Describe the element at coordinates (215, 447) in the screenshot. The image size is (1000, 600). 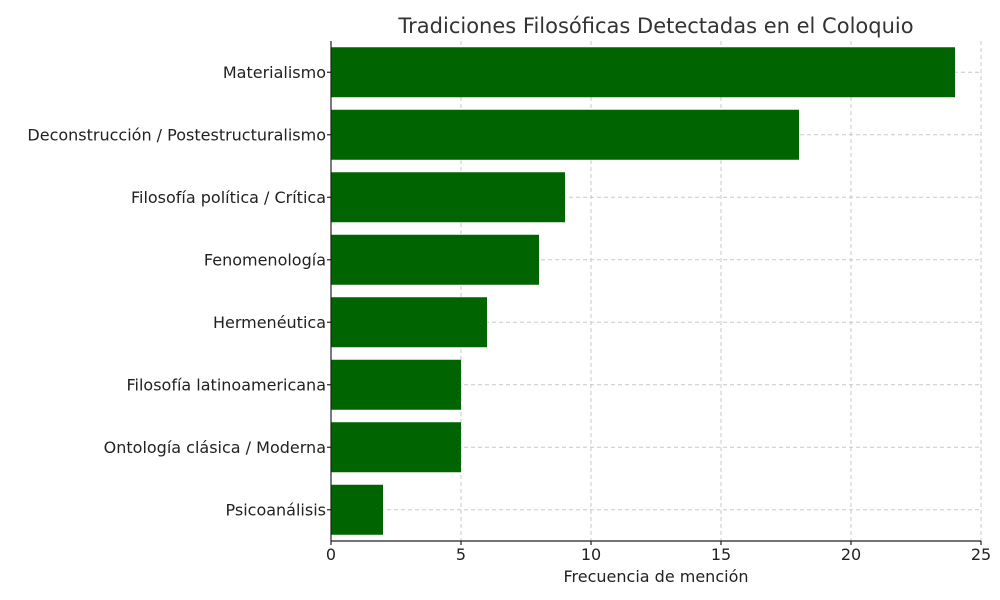
I see `y-tick-label: Ontología clásica / Moderna` at that location.